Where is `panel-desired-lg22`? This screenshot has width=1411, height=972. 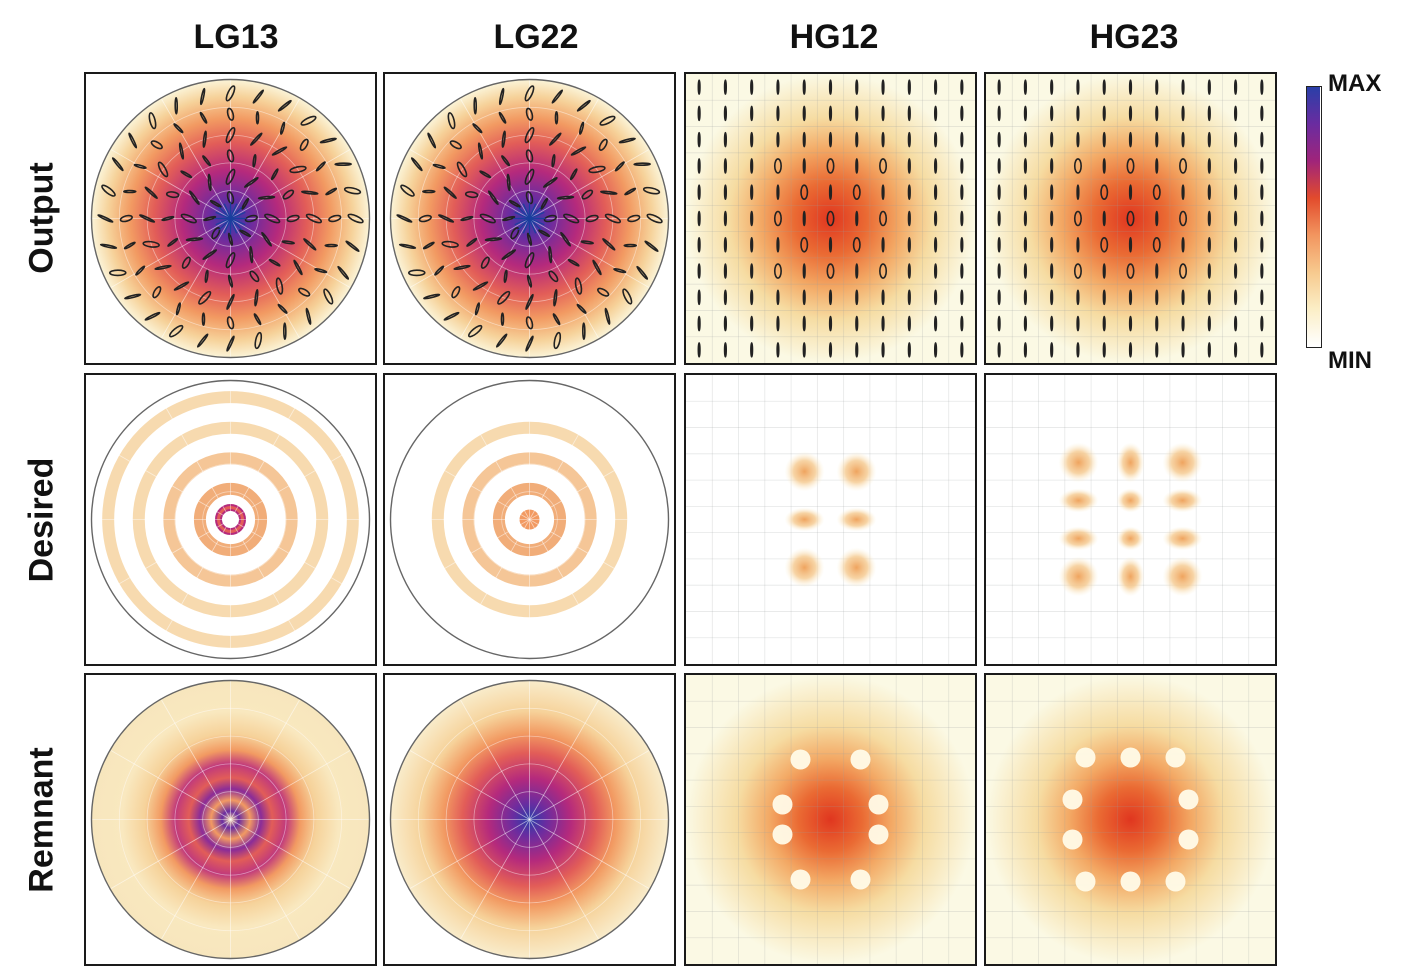 panel-desired-lg22 is located at coordinates (529, 519).